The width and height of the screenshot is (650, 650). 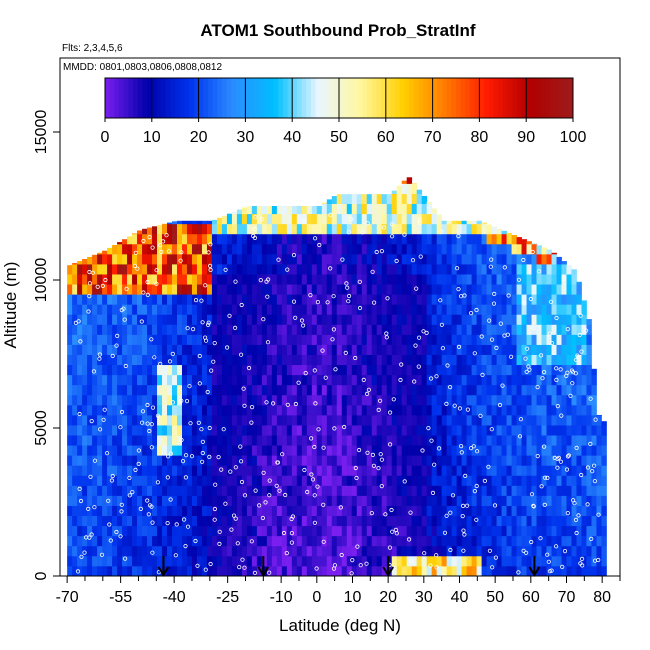 What do you see at coordinates (338, 591) in the screenshot?
I see `x-axis: -70 -55 -40 -25 -10 0 10 20 30 40 50 60 70 80` at bounding box center [338, 591].